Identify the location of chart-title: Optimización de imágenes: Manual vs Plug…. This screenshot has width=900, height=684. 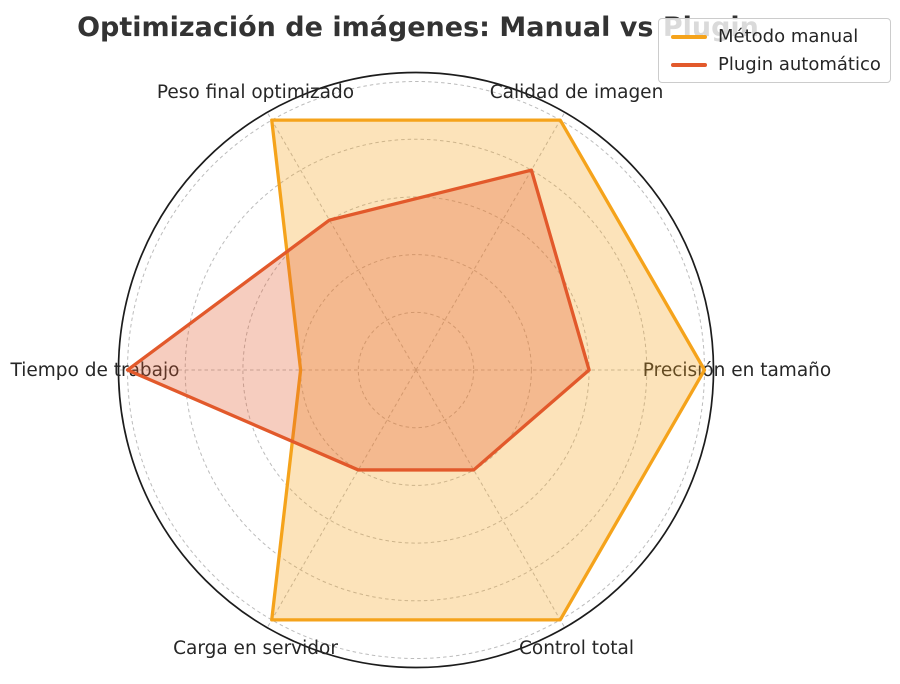
(418, 27).